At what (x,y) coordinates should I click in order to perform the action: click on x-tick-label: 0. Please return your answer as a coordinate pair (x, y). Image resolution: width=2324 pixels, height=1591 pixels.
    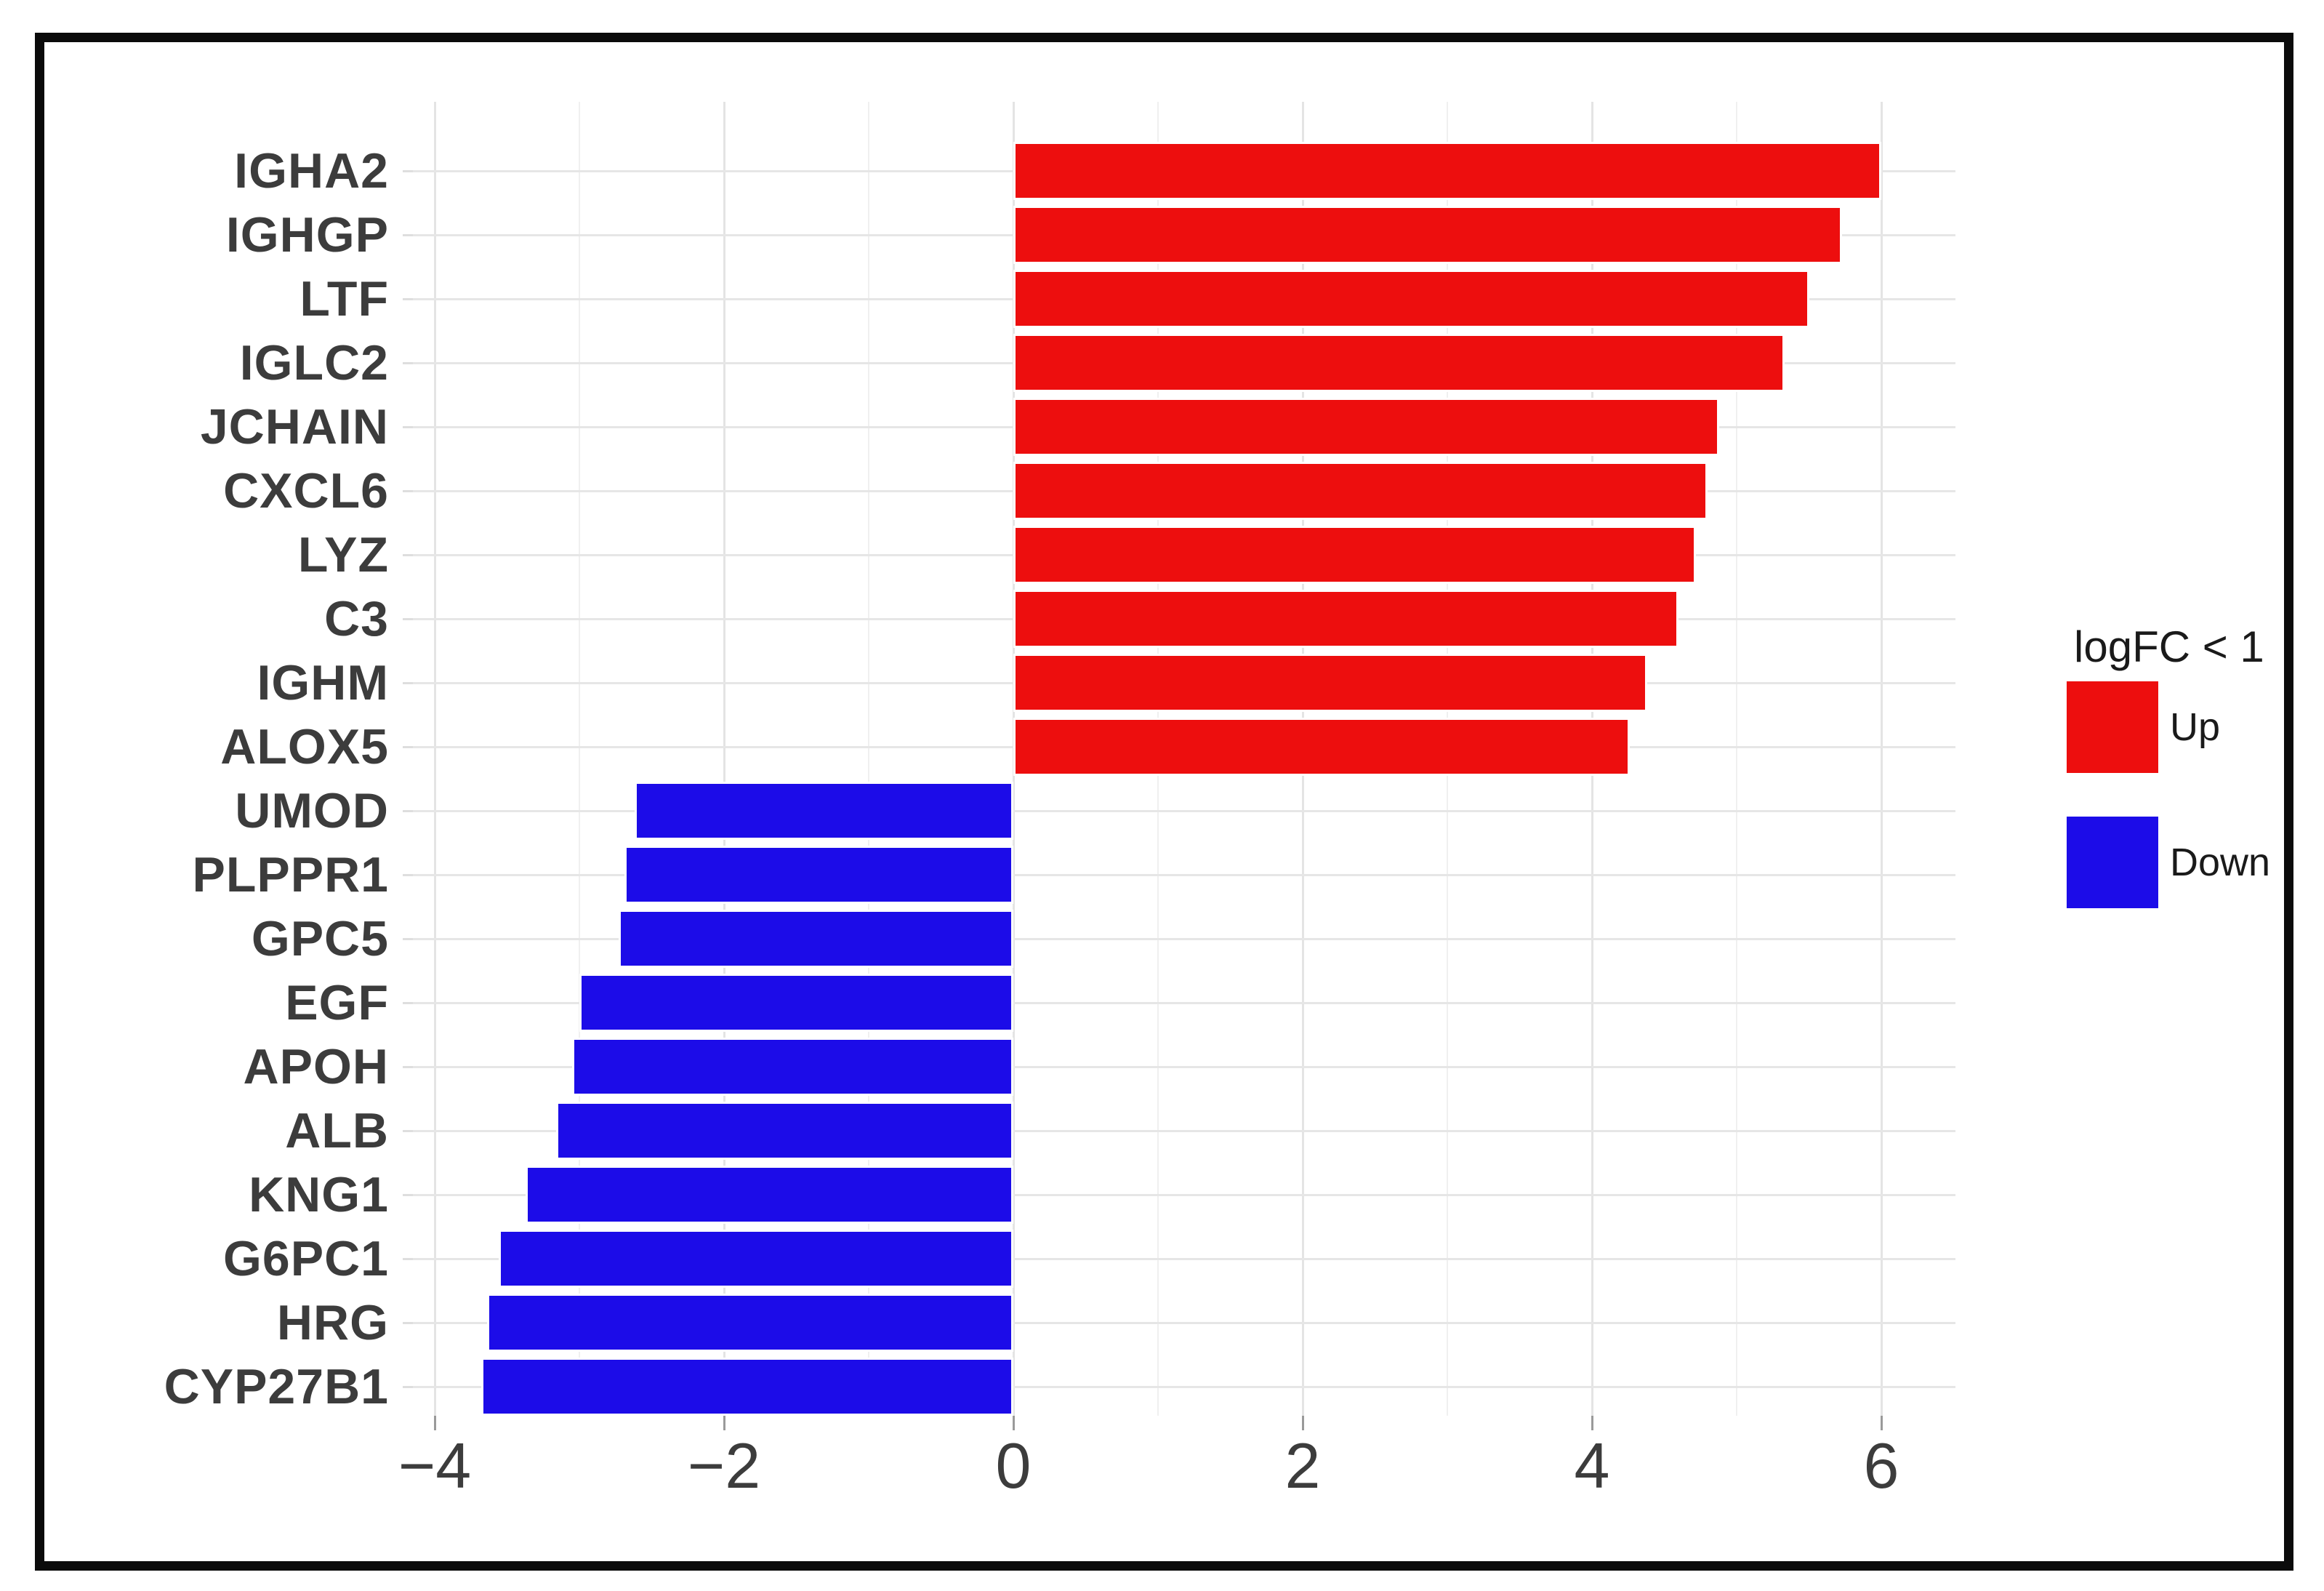
    Looking at the image, I should click on (1014, 1466).